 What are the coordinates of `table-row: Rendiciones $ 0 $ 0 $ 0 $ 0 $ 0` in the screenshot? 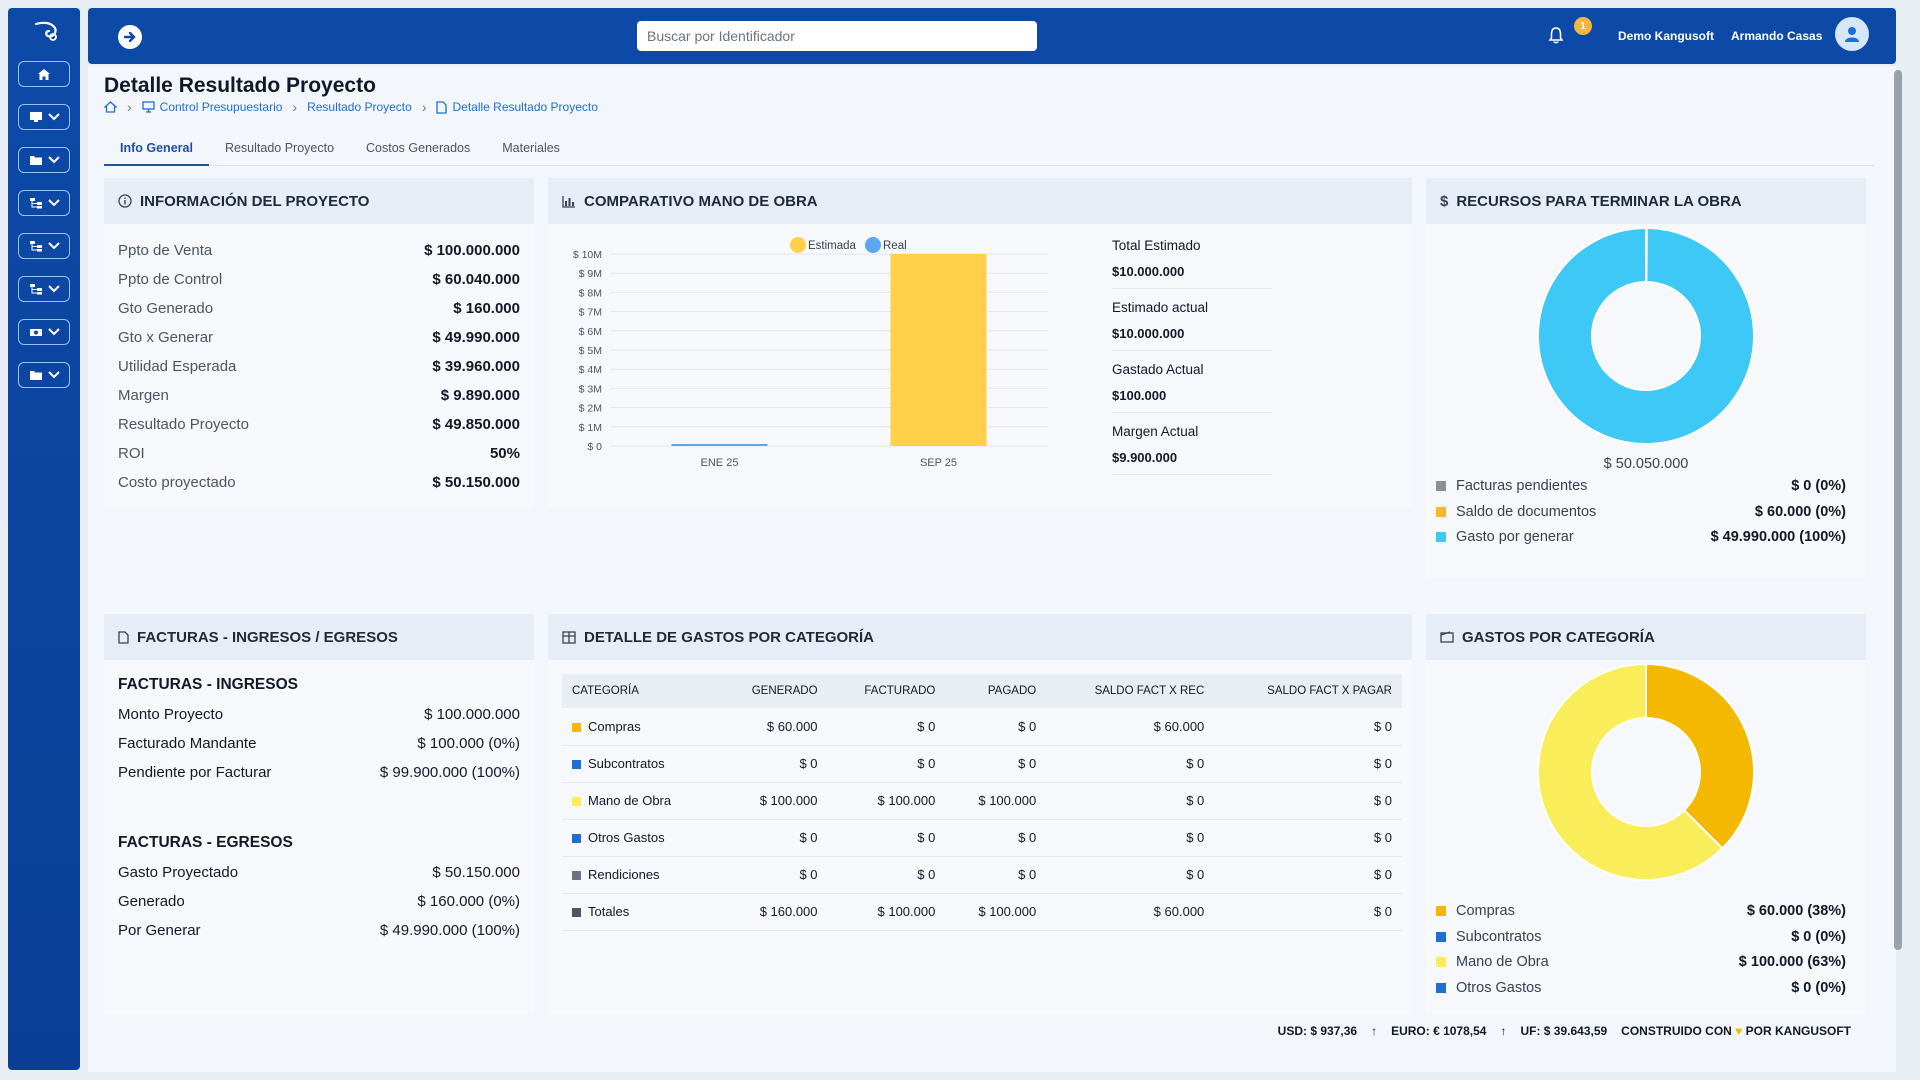 It's located at (982, 875).